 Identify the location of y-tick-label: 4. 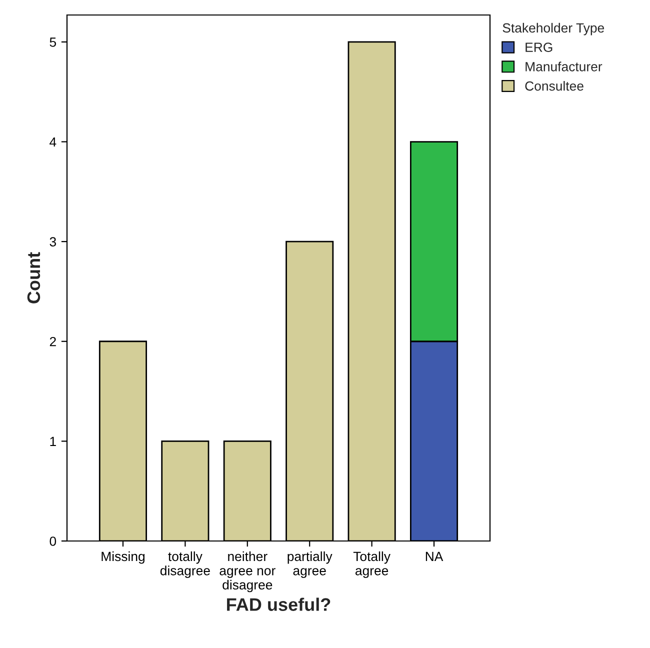
(53, 142).